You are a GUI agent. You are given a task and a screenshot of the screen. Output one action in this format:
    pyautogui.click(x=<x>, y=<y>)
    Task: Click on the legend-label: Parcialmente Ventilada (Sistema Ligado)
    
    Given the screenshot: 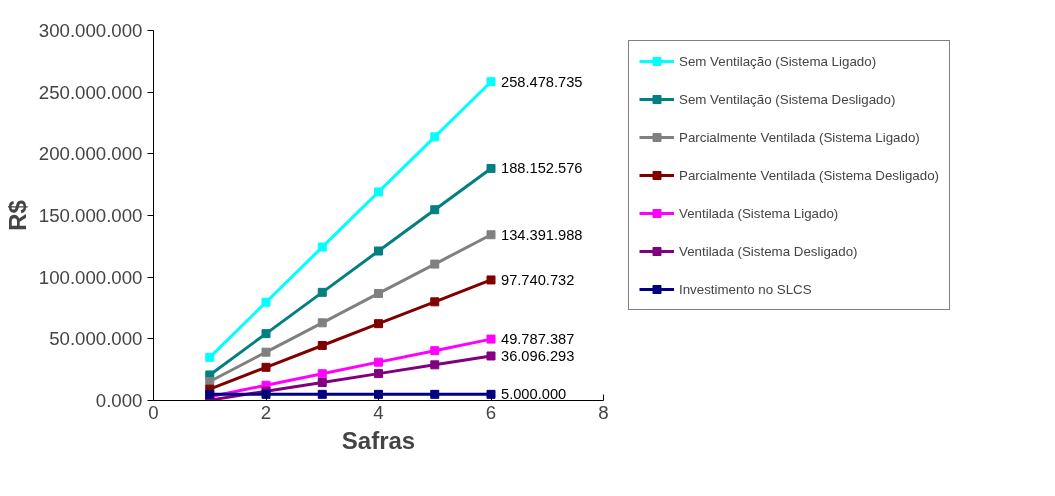 What is the action you would take?
    pyautogui.click(x=799, y=137)
    